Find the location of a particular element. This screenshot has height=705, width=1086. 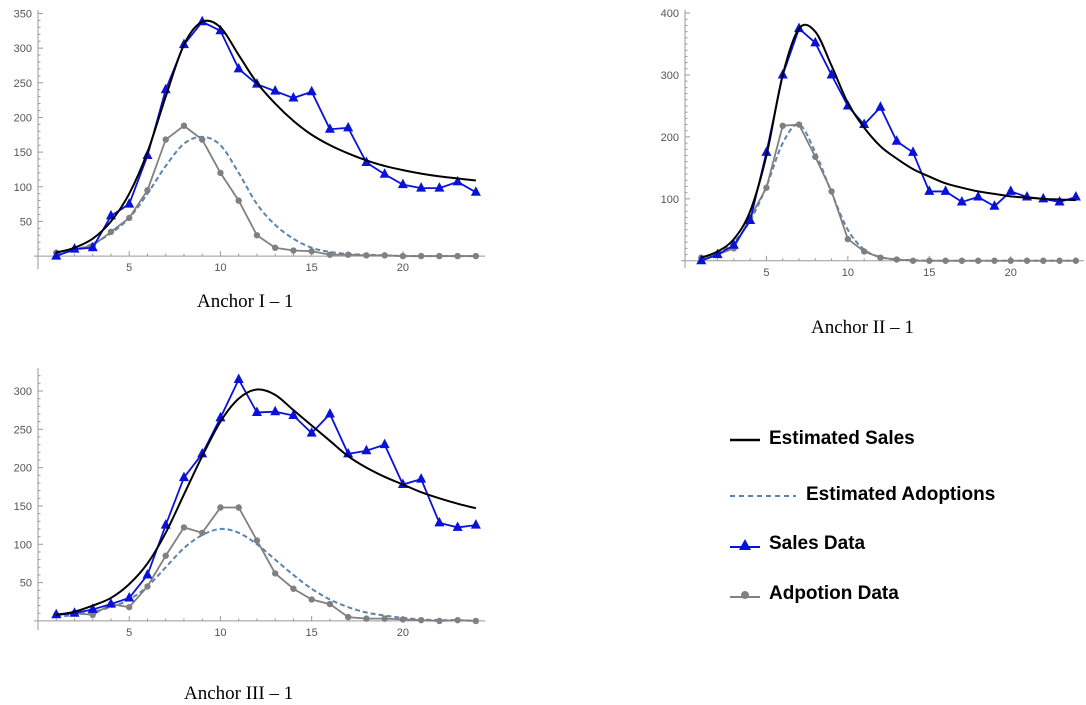

y-tick-label: 300 is located at coordinates (670, 76).